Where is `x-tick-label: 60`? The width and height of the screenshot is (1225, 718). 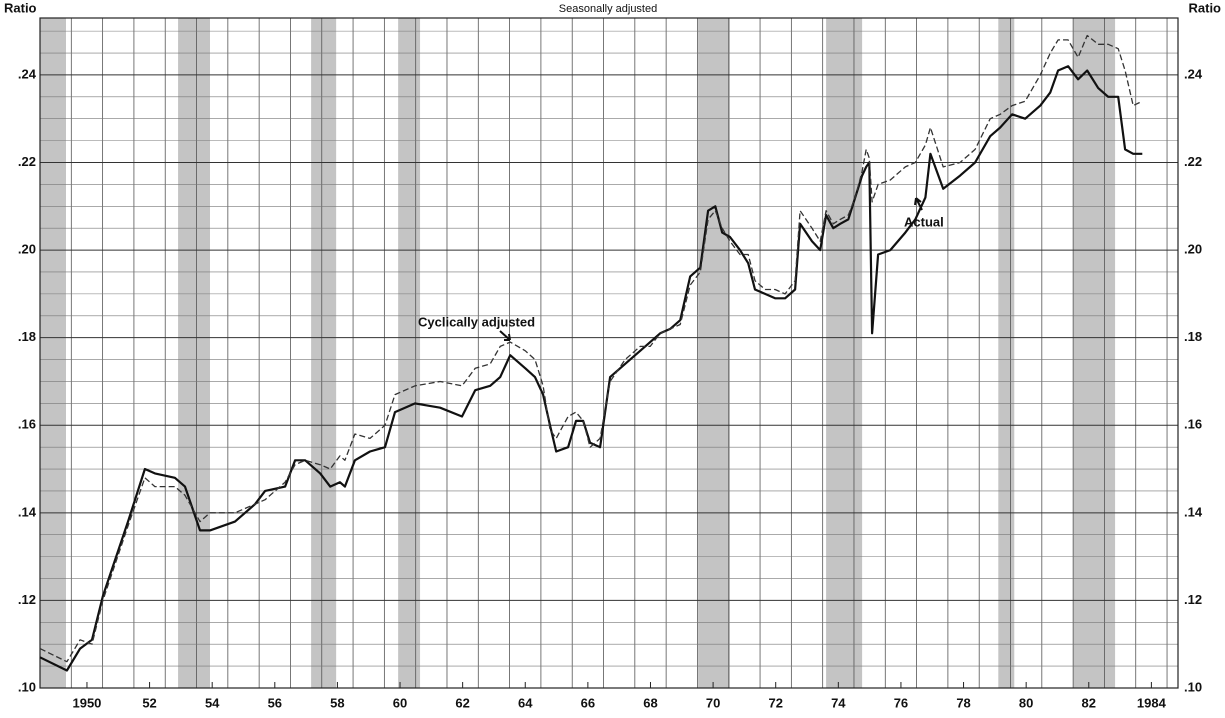
x-tick-label: 60 is located at coordinates (400, 702).